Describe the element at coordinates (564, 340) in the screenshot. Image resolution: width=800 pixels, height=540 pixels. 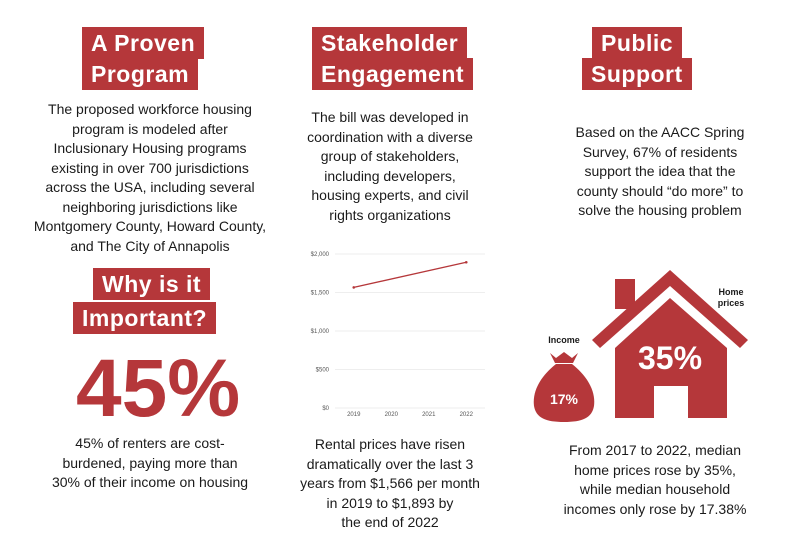
I see `income-label: Income` at that location.